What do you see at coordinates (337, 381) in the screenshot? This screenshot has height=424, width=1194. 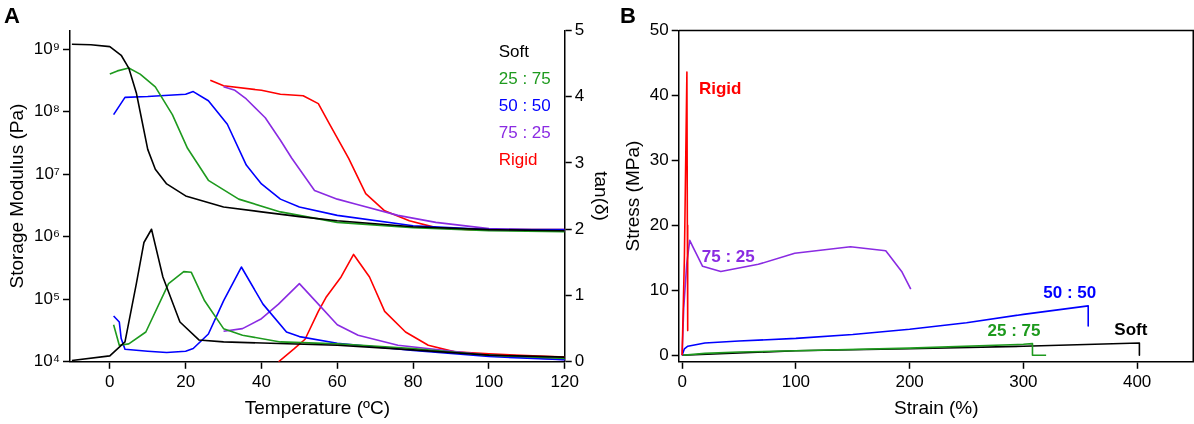 I see `x-tick-label: 60` at bounding box center [337, 381].